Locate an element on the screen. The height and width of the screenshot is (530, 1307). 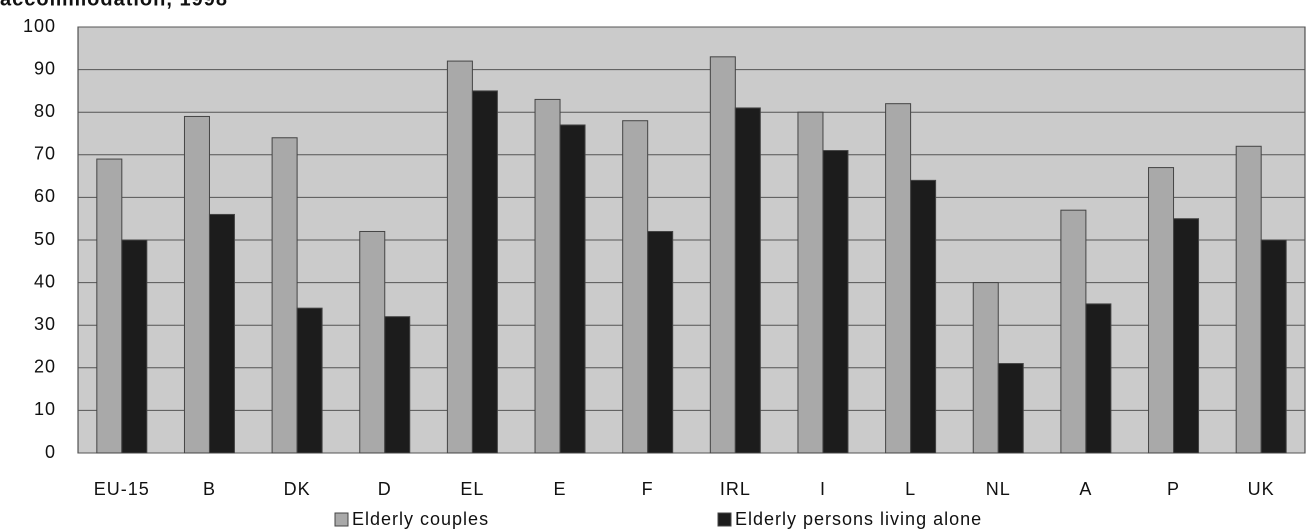
x-tick-label: EL is located at coordinates (472, 489).